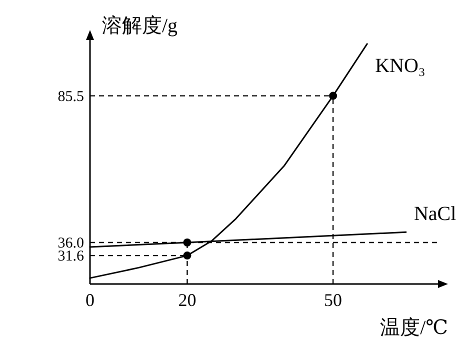 The height and width of the screenshot is (341, 473). Describe the element at coordinates (435, 214) in the screenshot. I see `series-label: NaCl` at that location.